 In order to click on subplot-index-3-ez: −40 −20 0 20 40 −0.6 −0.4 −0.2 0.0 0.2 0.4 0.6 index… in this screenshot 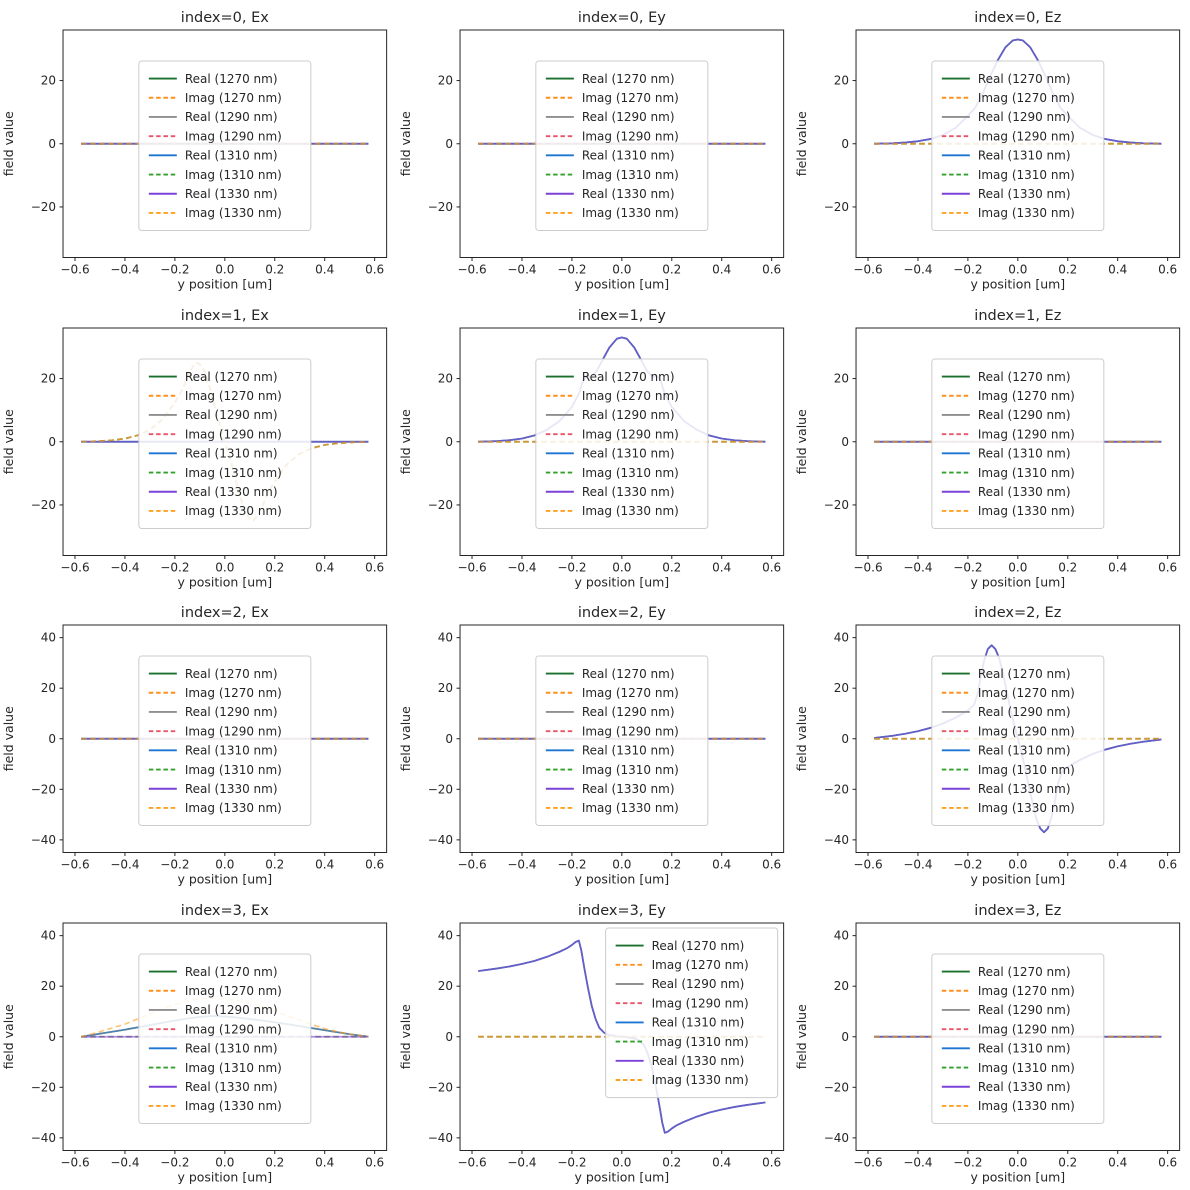, I will do `click(991, 1041)`.